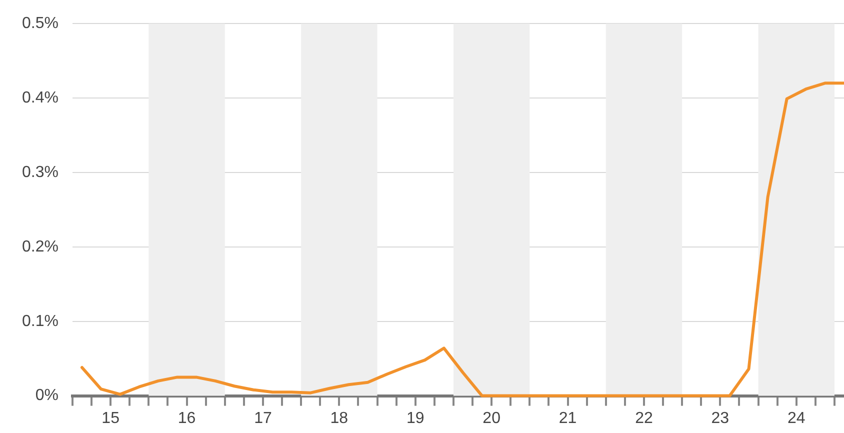 The image size is (844, 433). I want to click on y-tick-label: 0.3%, so click(40, 172).